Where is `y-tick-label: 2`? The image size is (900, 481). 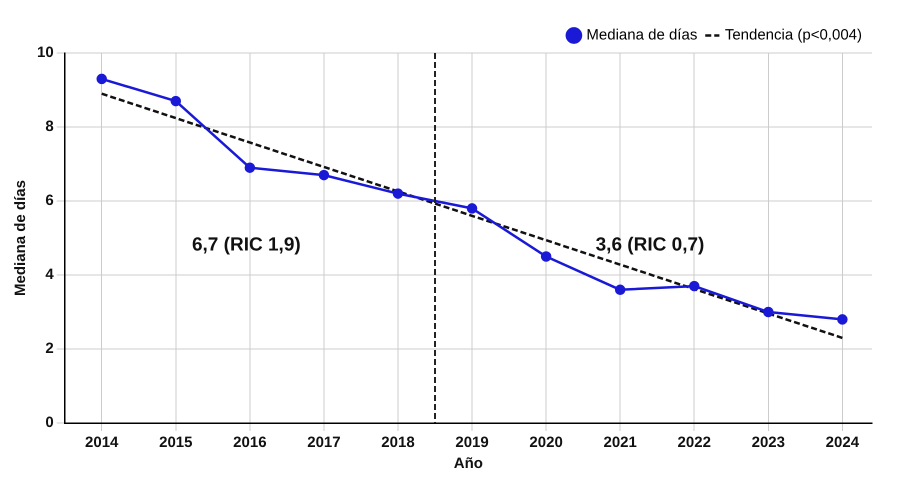
y-tick-label: 2 is located at coordinates (49, 349).